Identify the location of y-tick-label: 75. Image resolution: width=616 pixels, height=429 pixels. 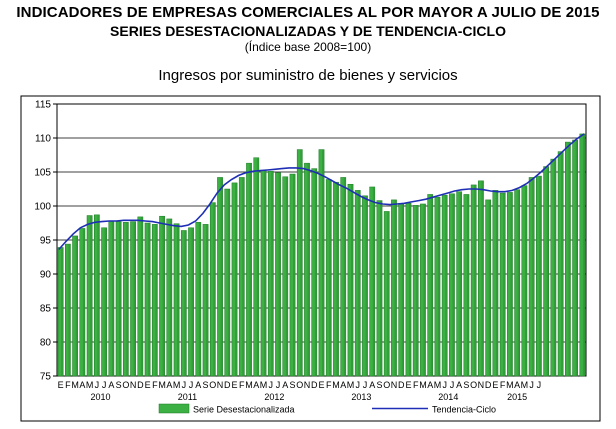
(46, 377).